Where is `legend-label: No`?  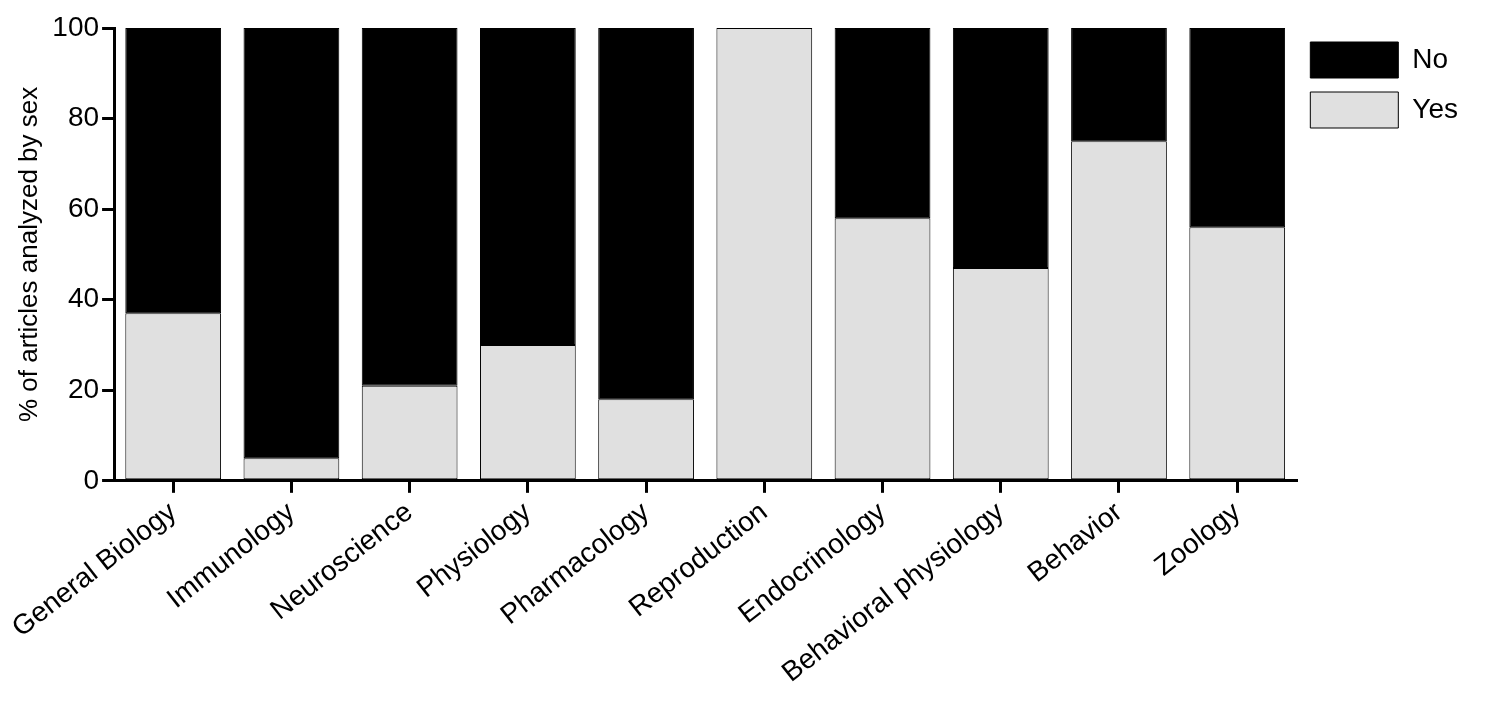 legend-label: No is located at coordinates (1430, 58).